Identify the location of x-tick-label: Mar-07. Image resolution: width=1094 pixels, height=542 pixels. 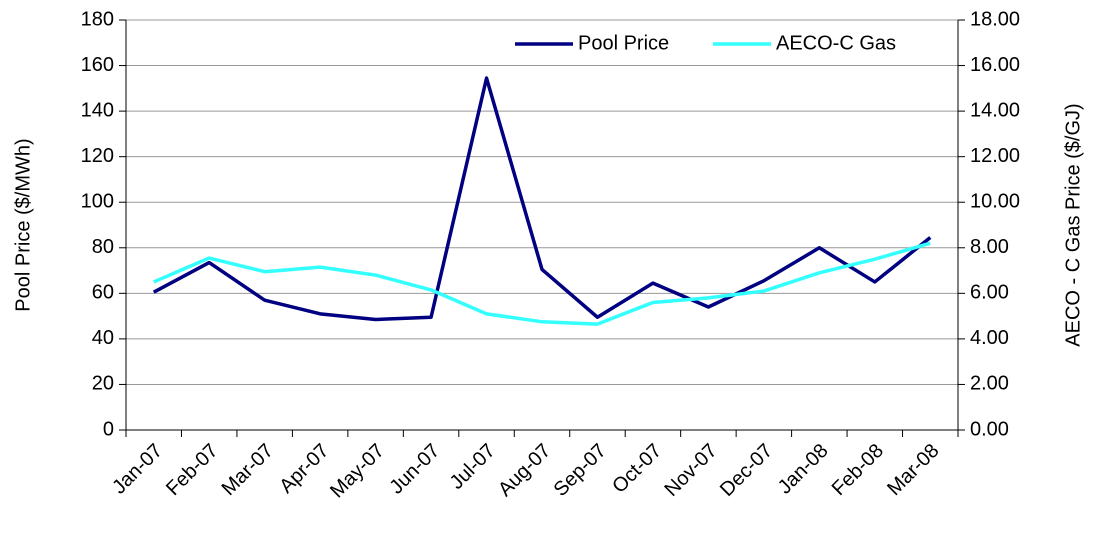
(248, 470).